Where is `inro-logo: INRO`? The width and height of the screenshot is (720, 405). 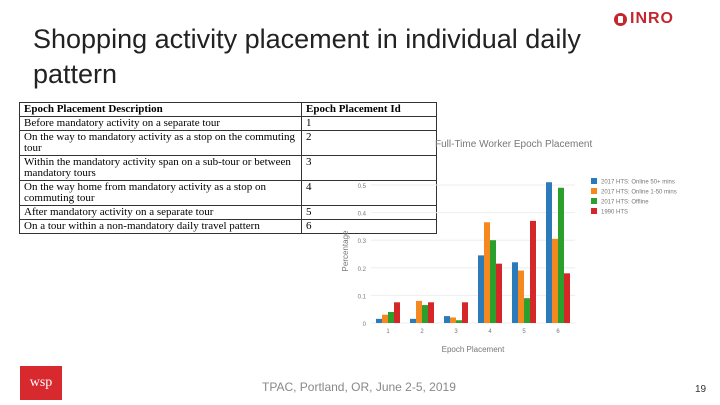
inro-logo: INRO is located at coordinates (644, 19).